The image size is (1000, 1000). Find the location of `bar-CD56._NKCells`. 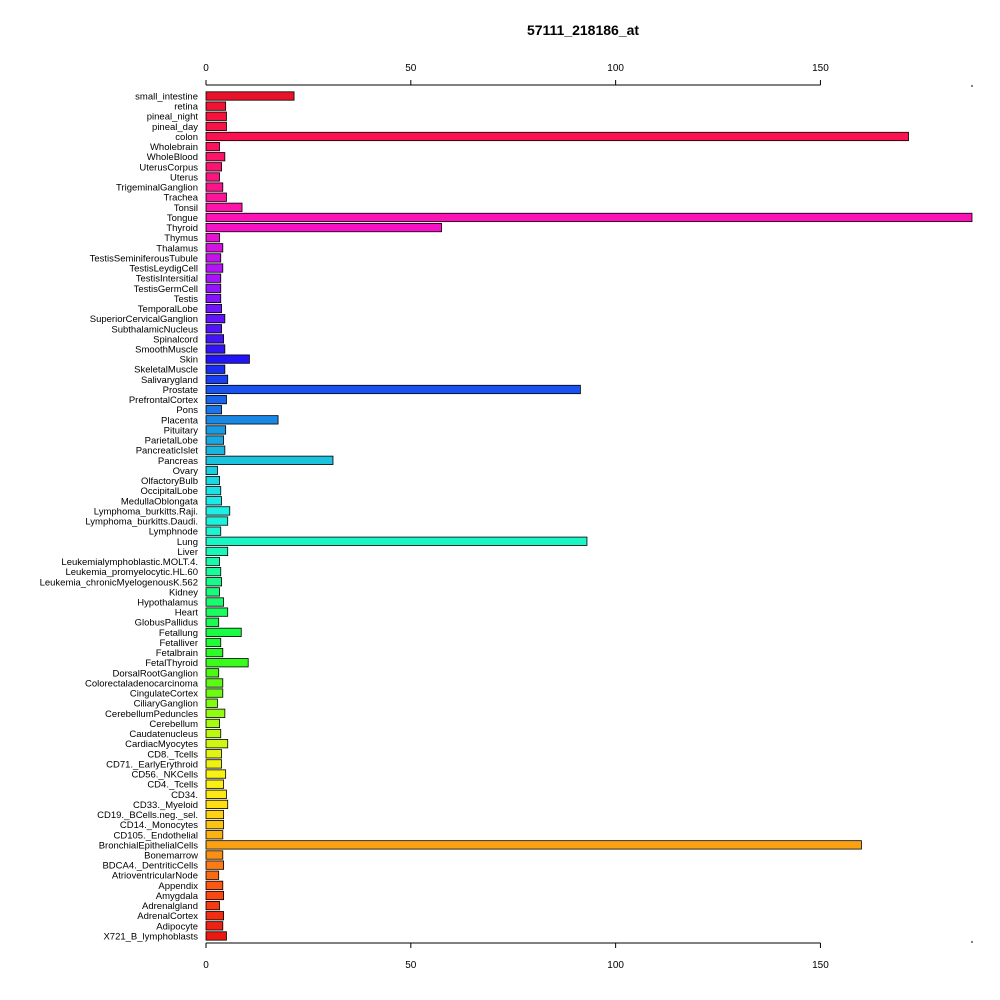

bar-CD56._NKCells is located at coordinates (216, 774).